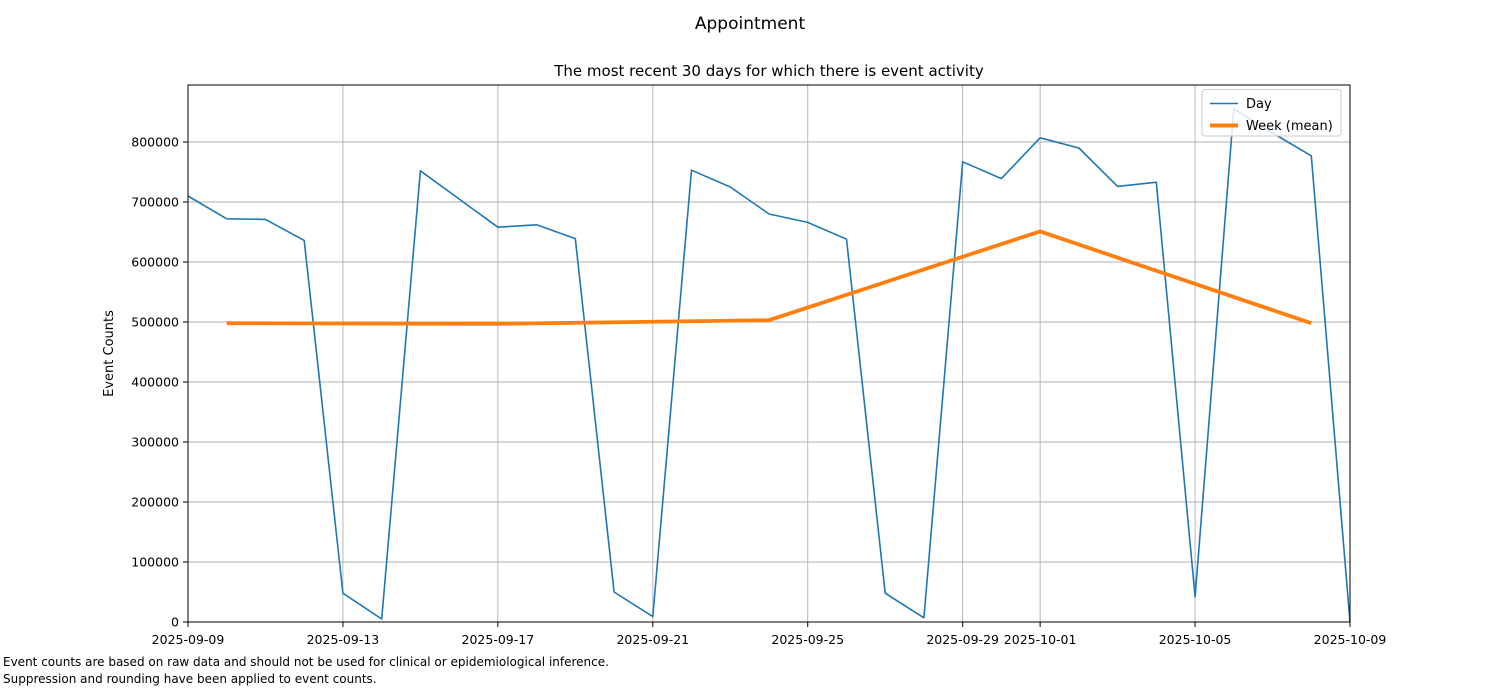  Describe the element at coordinates (343, 639) in the screenshot. I see `x-tick-label: 2025-09-13` at that location.